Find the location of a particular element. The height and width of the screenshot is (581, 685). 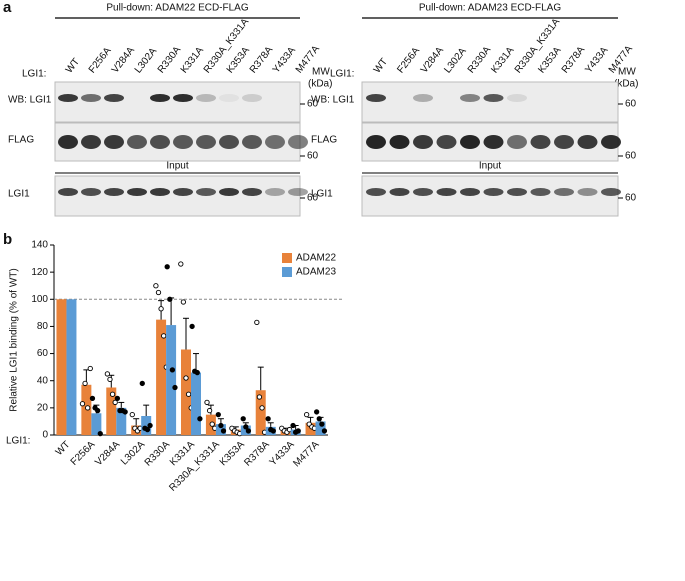

y-tick-label: 120 is located at coordinates (39, 272).